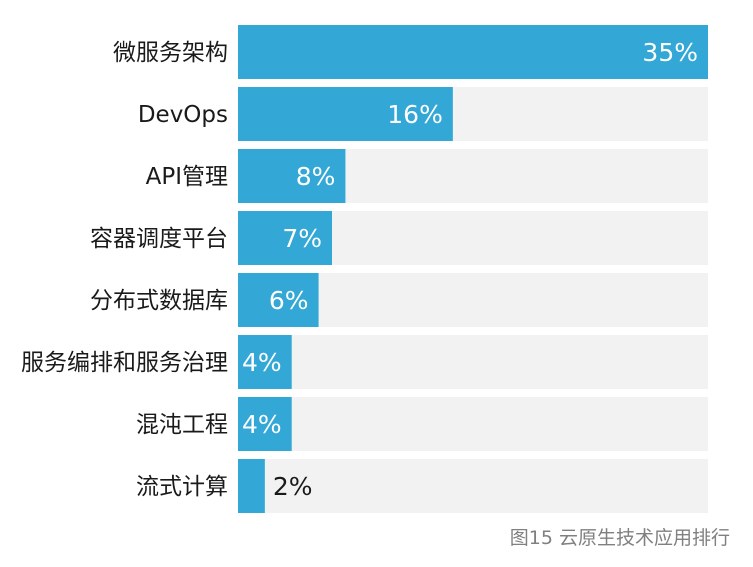 The image size is (753, 567). Describe the element at coordinates (619, 538) in the screenshot. I see `figure-caption: 图15 云原生技术应用排行` at that location.